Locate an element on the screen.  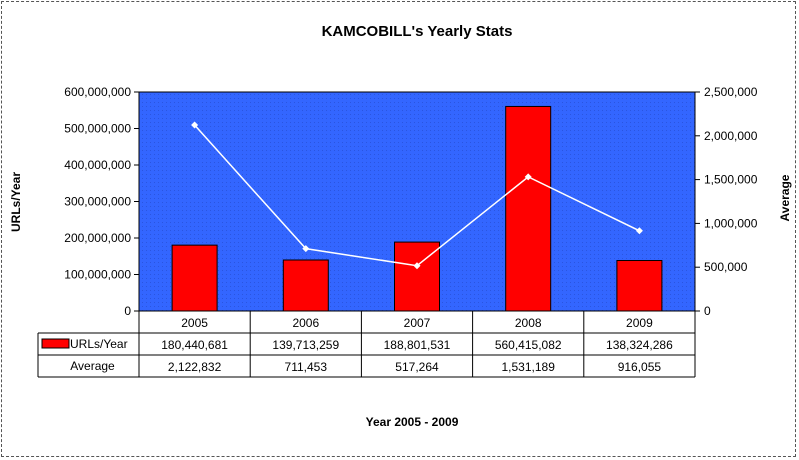
legend-label-urls: URLs/Year is located at coordinates (99, 344).